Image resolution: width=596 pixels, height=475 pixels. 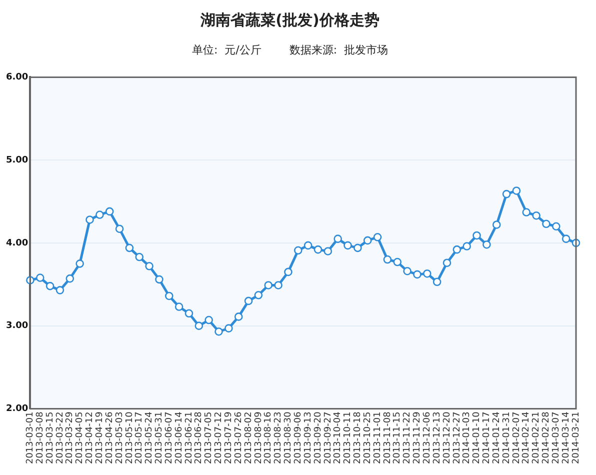 What do you see at coordinates (109, 437) in the screenshot?
I see `x-tick-label: 2013-04-26` at bounding box center [109, 437].